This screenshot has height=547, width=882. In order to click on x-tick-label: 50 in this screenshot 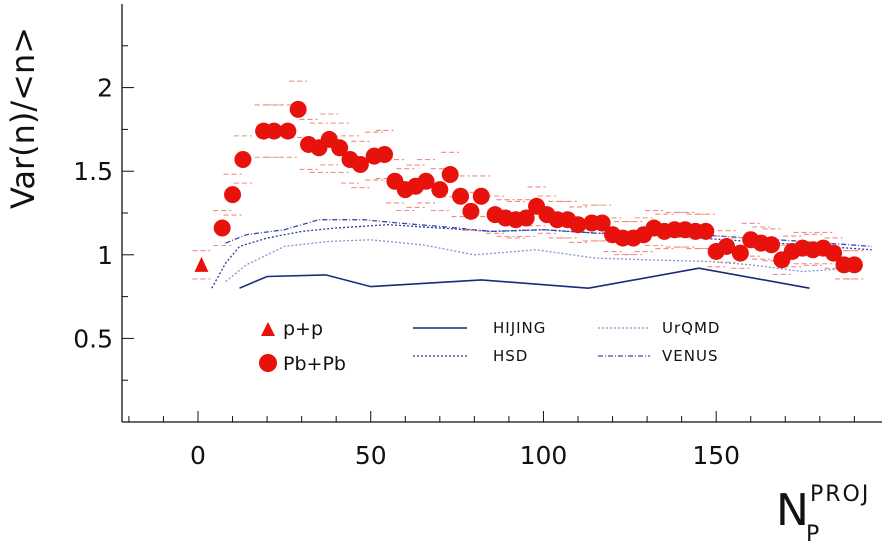, I will do `click(371, 455)`.